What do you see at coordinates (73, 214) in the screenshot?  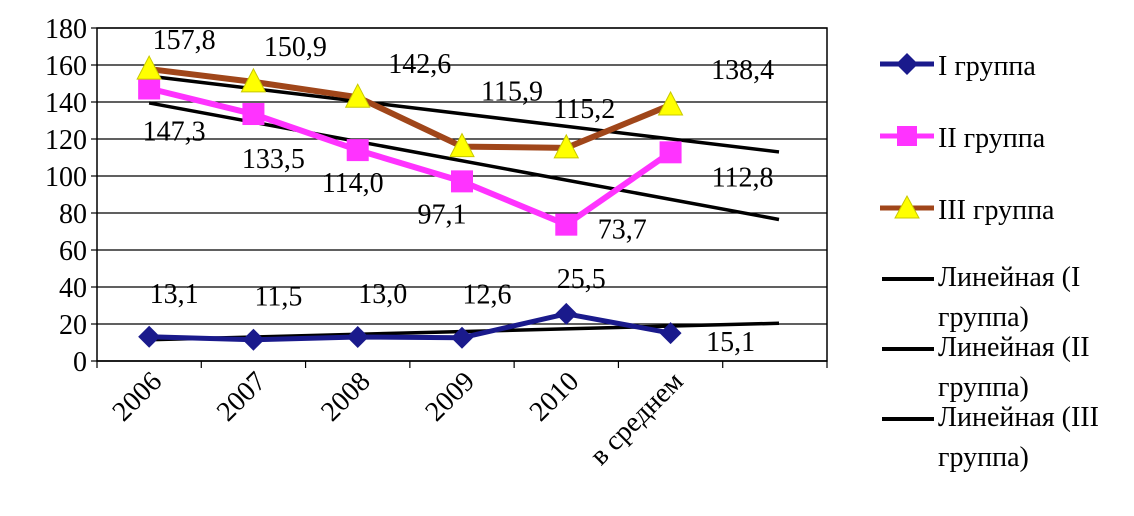 I see `y-tick-label: 80` at bounding box center [73, 214].